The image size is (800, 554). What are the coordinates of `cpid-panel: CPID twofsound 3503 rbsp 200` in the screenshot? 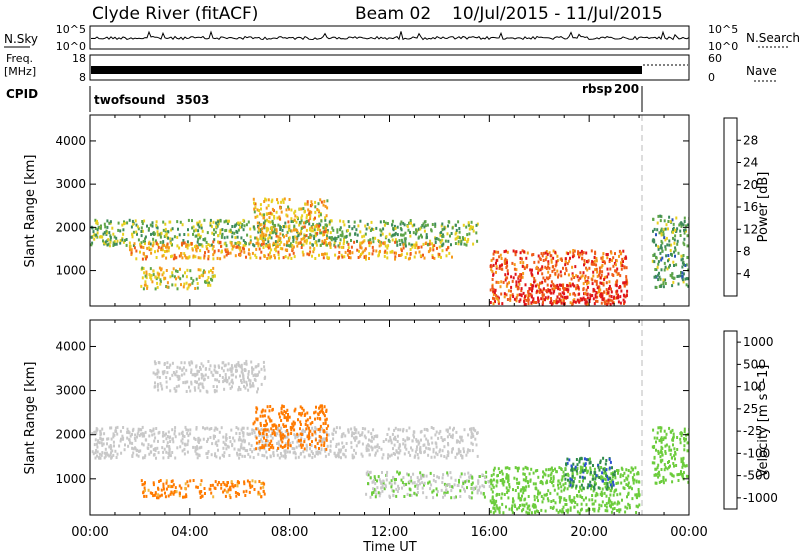 It's located at (324, 97).